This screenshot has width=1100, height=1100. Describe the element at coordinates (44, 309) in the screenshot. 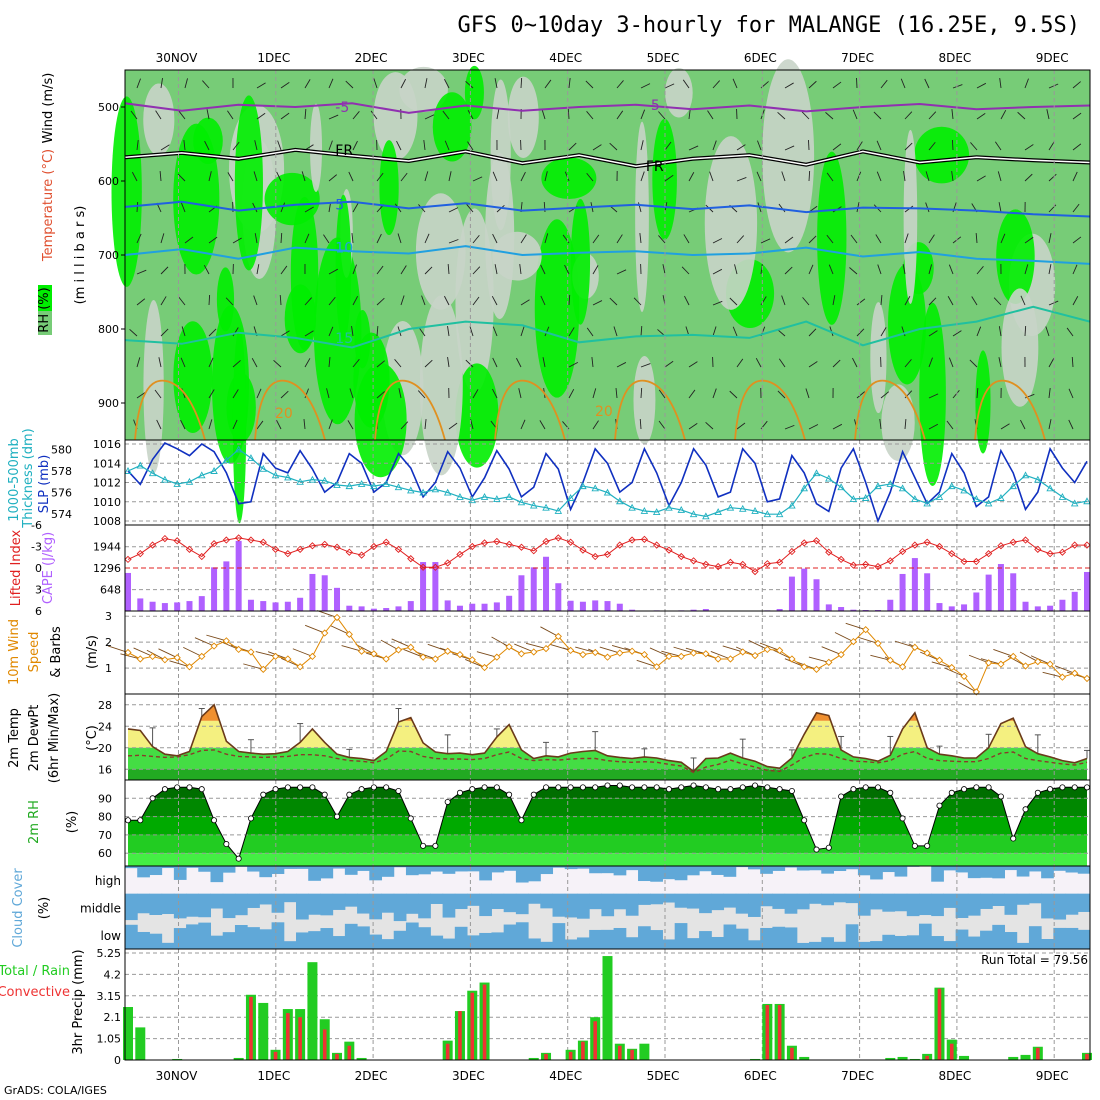

I see `upper-axis-label-rh: RH (%)` at that location.